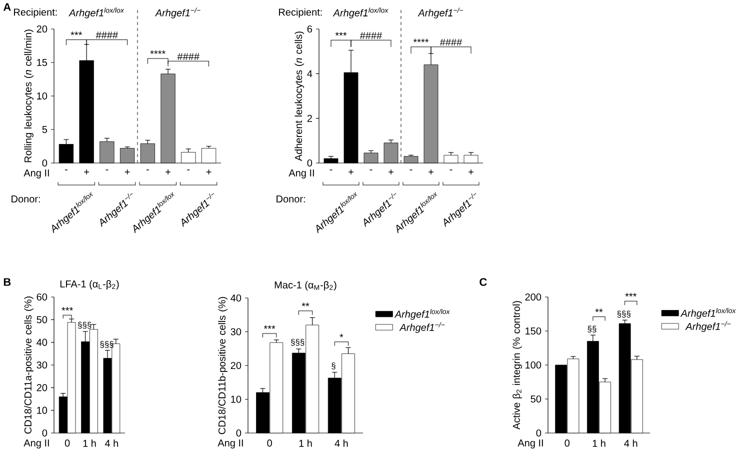  I want to click on y-axis-title: CD18/CD11b-positive cells (%), so click(223, 365).